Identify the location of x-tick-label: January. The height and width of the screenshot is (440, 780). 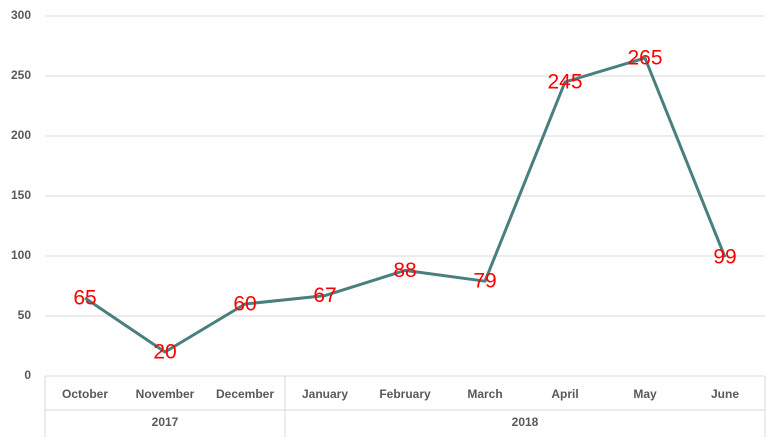
(325, 394).